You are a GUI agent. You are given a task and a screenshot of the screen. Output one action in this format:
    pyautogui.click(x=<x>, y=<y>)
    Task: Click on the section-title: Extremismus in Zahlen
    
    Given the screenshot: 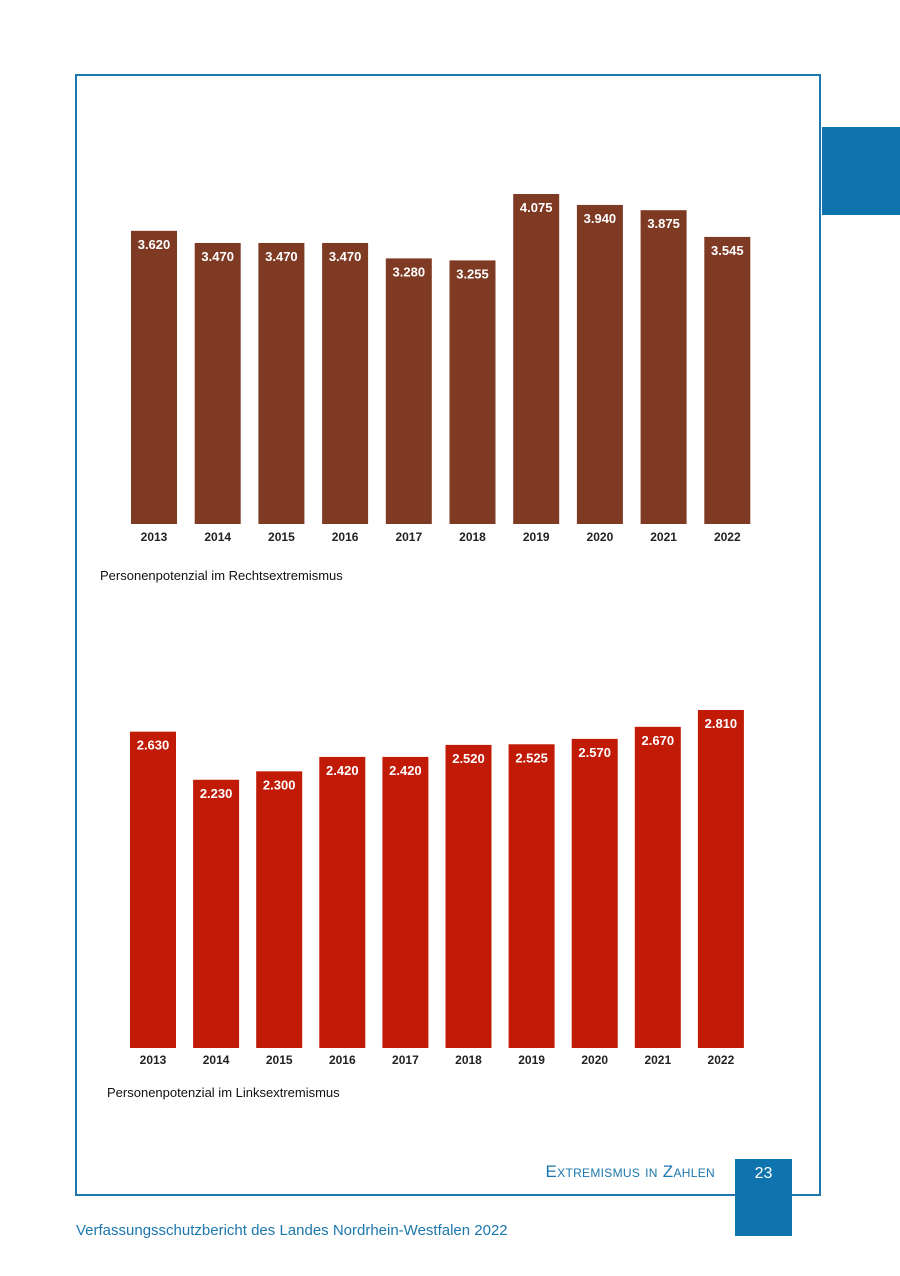 What is the action you would take?
    pyautogui.click(x=630, y=1171)
    